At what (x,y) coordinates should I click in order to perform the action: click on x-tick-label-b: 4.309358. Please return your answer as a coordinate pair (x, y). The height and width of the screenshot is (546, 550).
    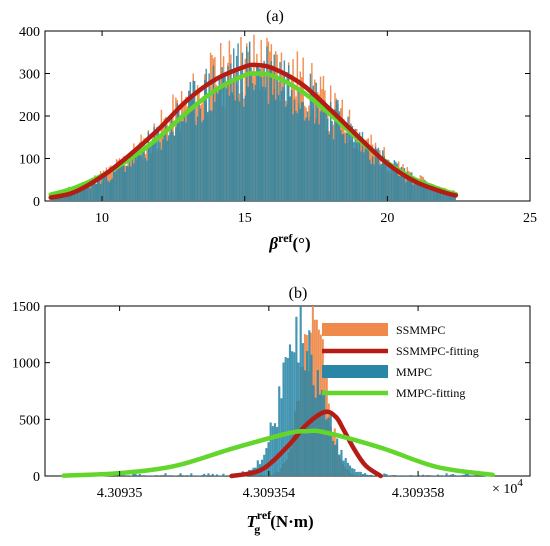
    Looking at the image, I should click on (418, 493).